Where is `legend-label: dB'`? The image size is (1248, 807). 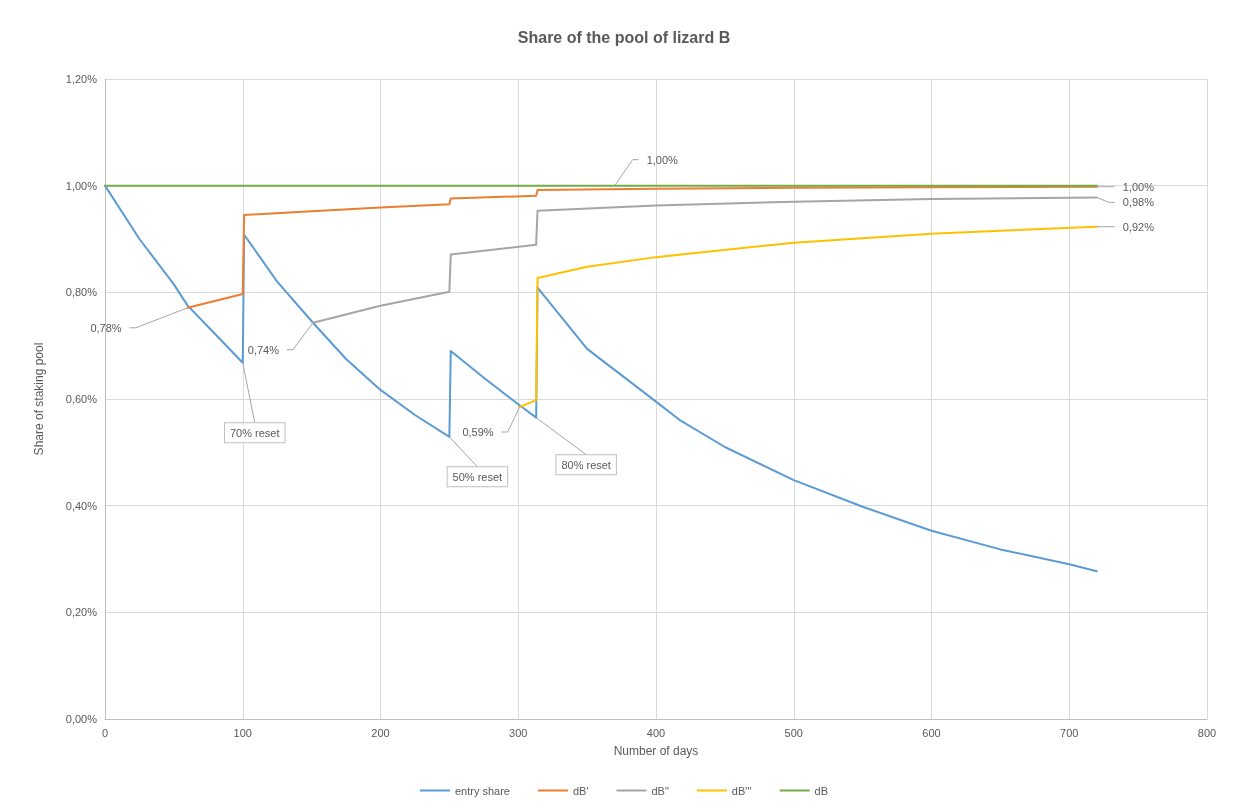
legend-label: dB' is located at coordinates (580, 790).